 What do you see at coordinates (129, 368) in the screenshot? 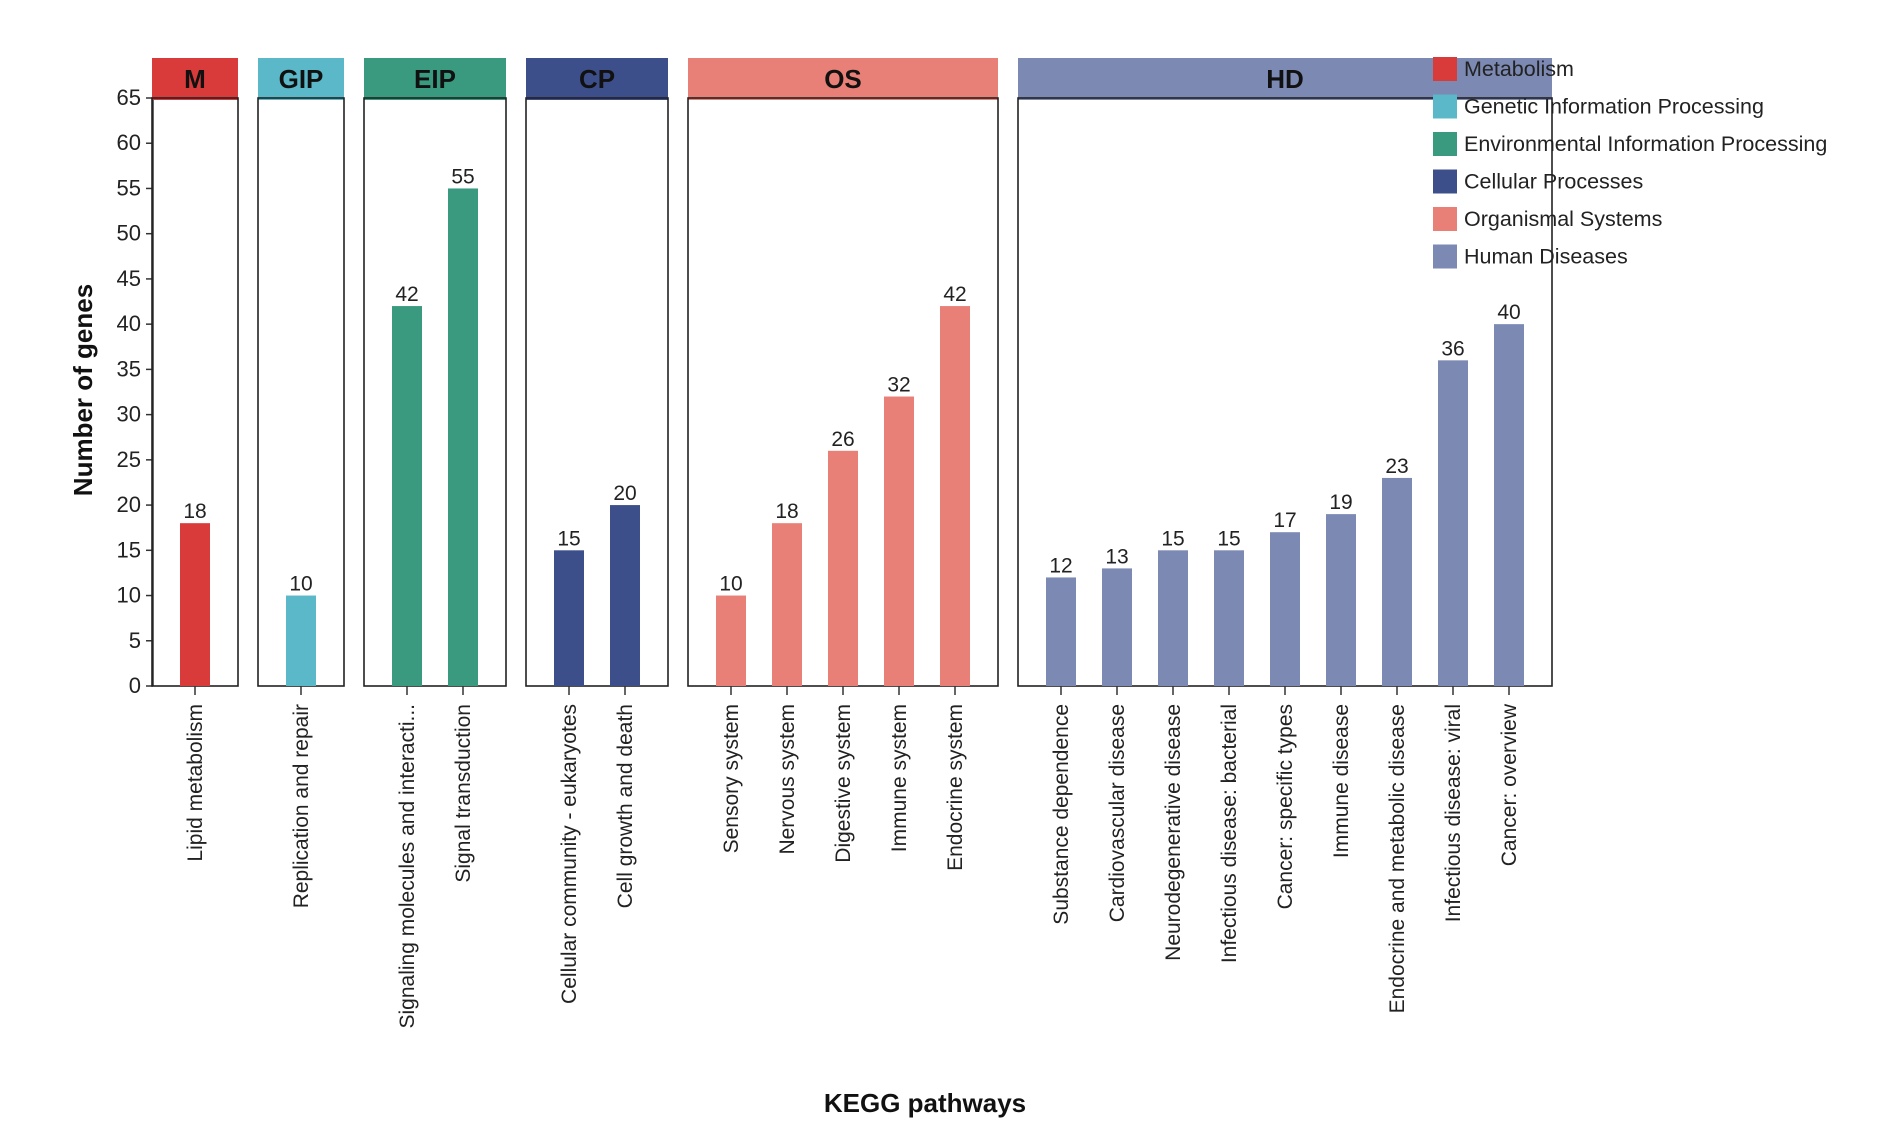
I see `y-tick-label: 35` at bounding box center [129, 368].